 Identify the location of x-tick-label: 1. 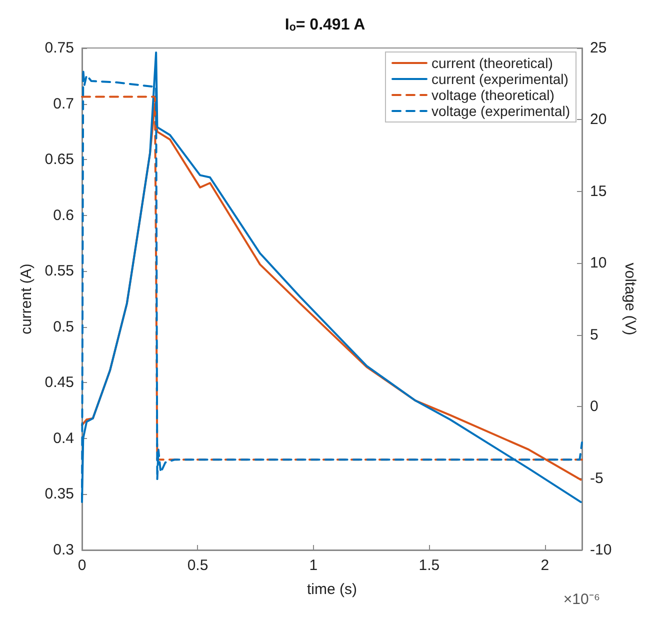
(313, 565).